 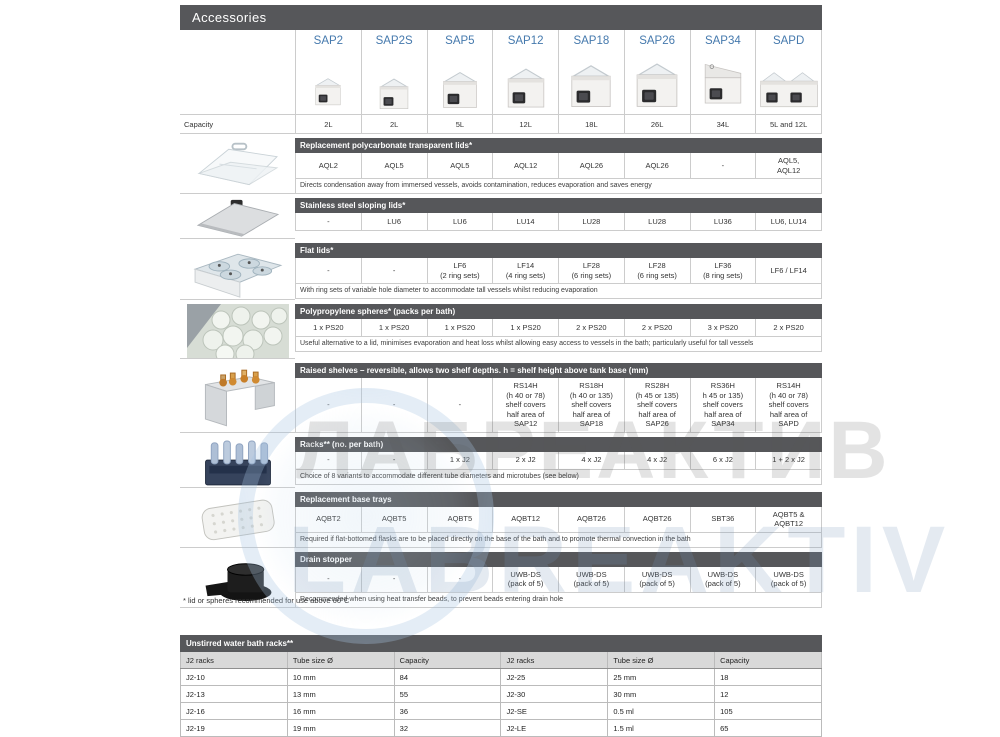 What do you see at coordinates (395, 327) in the screenshot?
I see `value-cell: 1 x PS20` at bounding box center [395, 327].